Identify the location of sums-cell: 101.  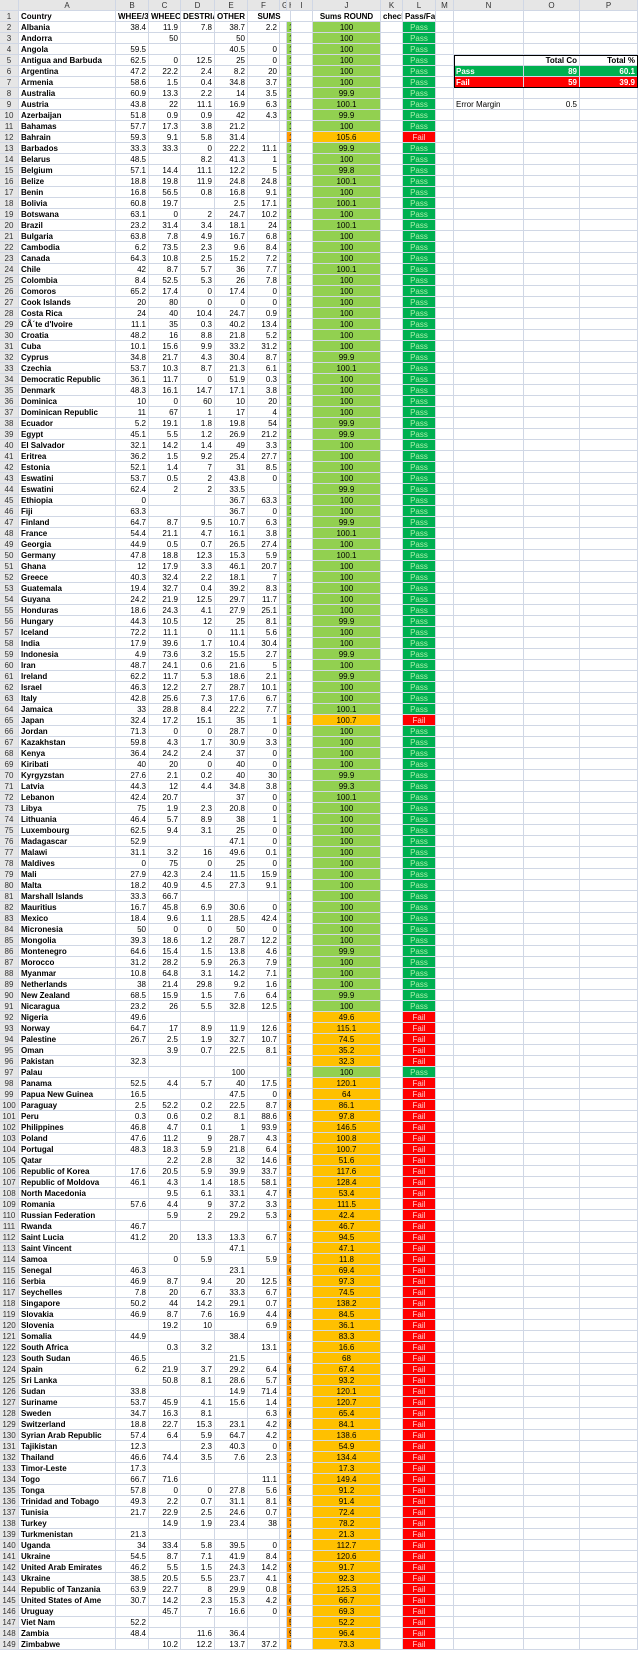
(289, 720).